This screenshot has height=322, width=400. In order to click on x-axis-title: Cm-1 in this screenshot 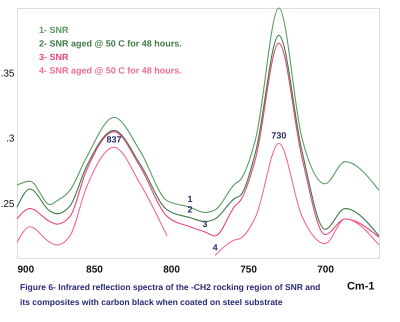, I will do `click(360, 286)`.